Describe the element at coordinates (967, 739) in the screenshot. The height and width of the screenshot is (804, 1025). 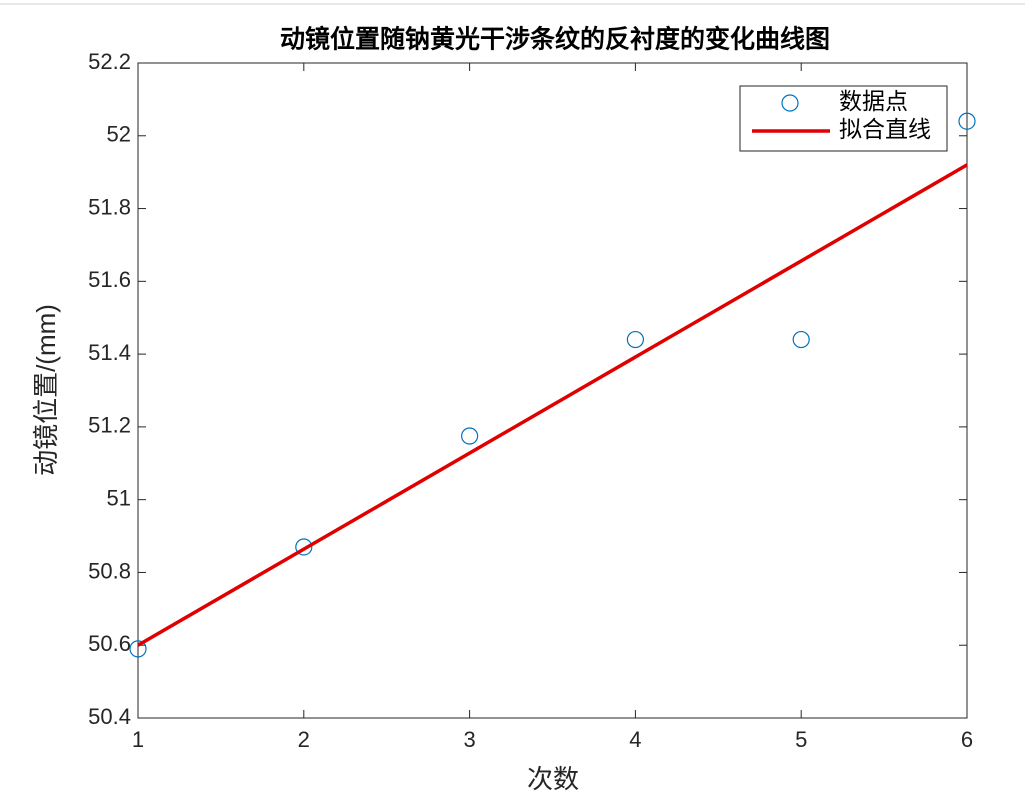
I see `x-tick-label: 6` at that location.